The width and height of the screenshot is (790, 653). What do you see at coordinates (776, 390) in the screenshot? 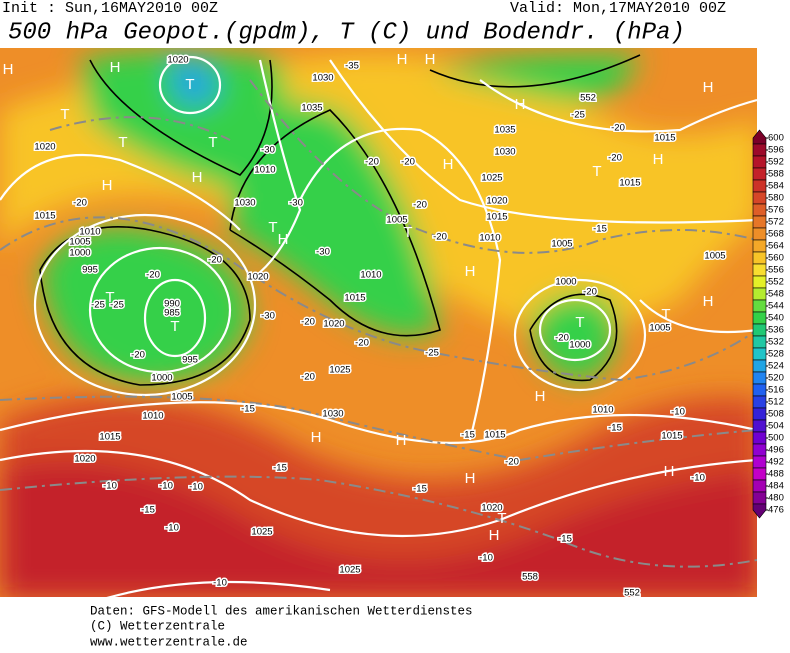
I see `colorbar-label: 516` at bounding box center [776, 390].